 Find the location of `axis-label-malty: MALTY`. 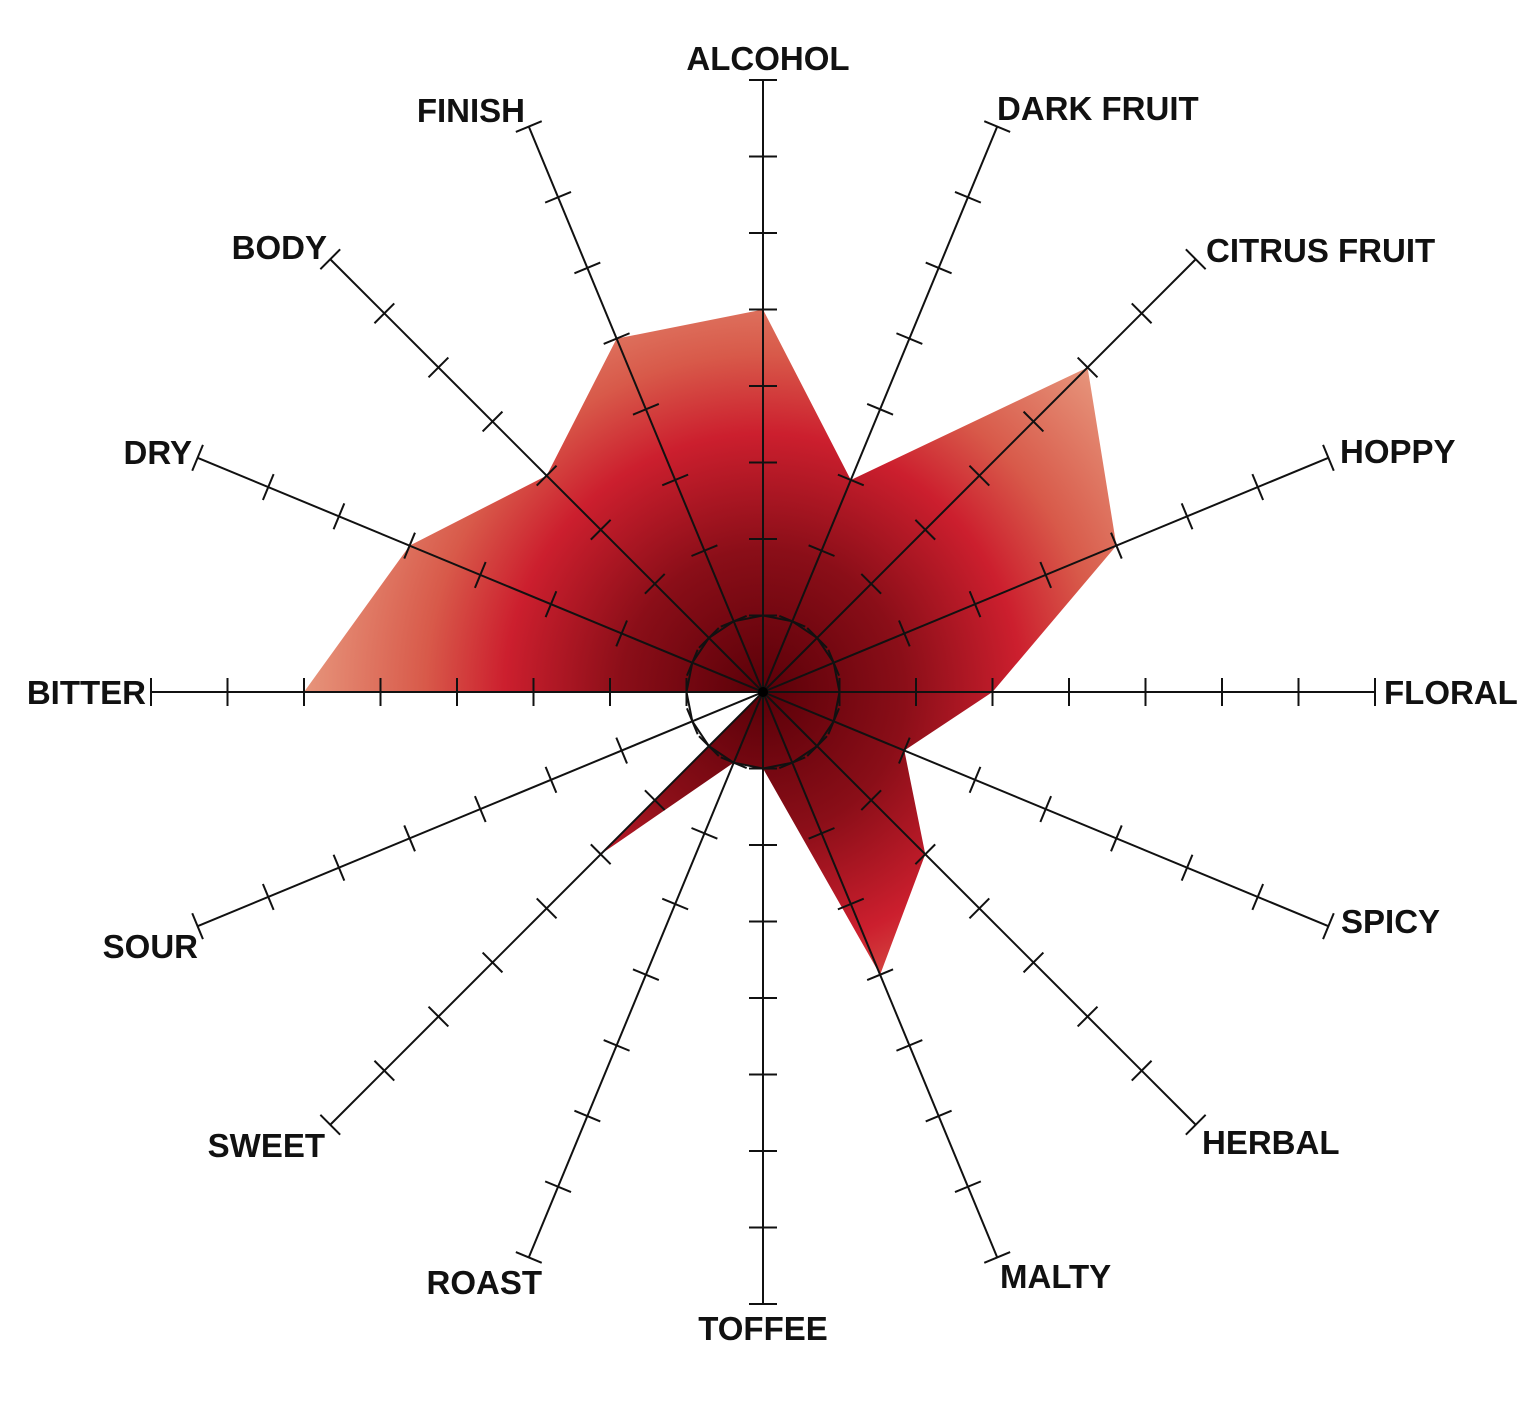

axis-label-malty: MALTY is located at coordinates (1055, 1276).